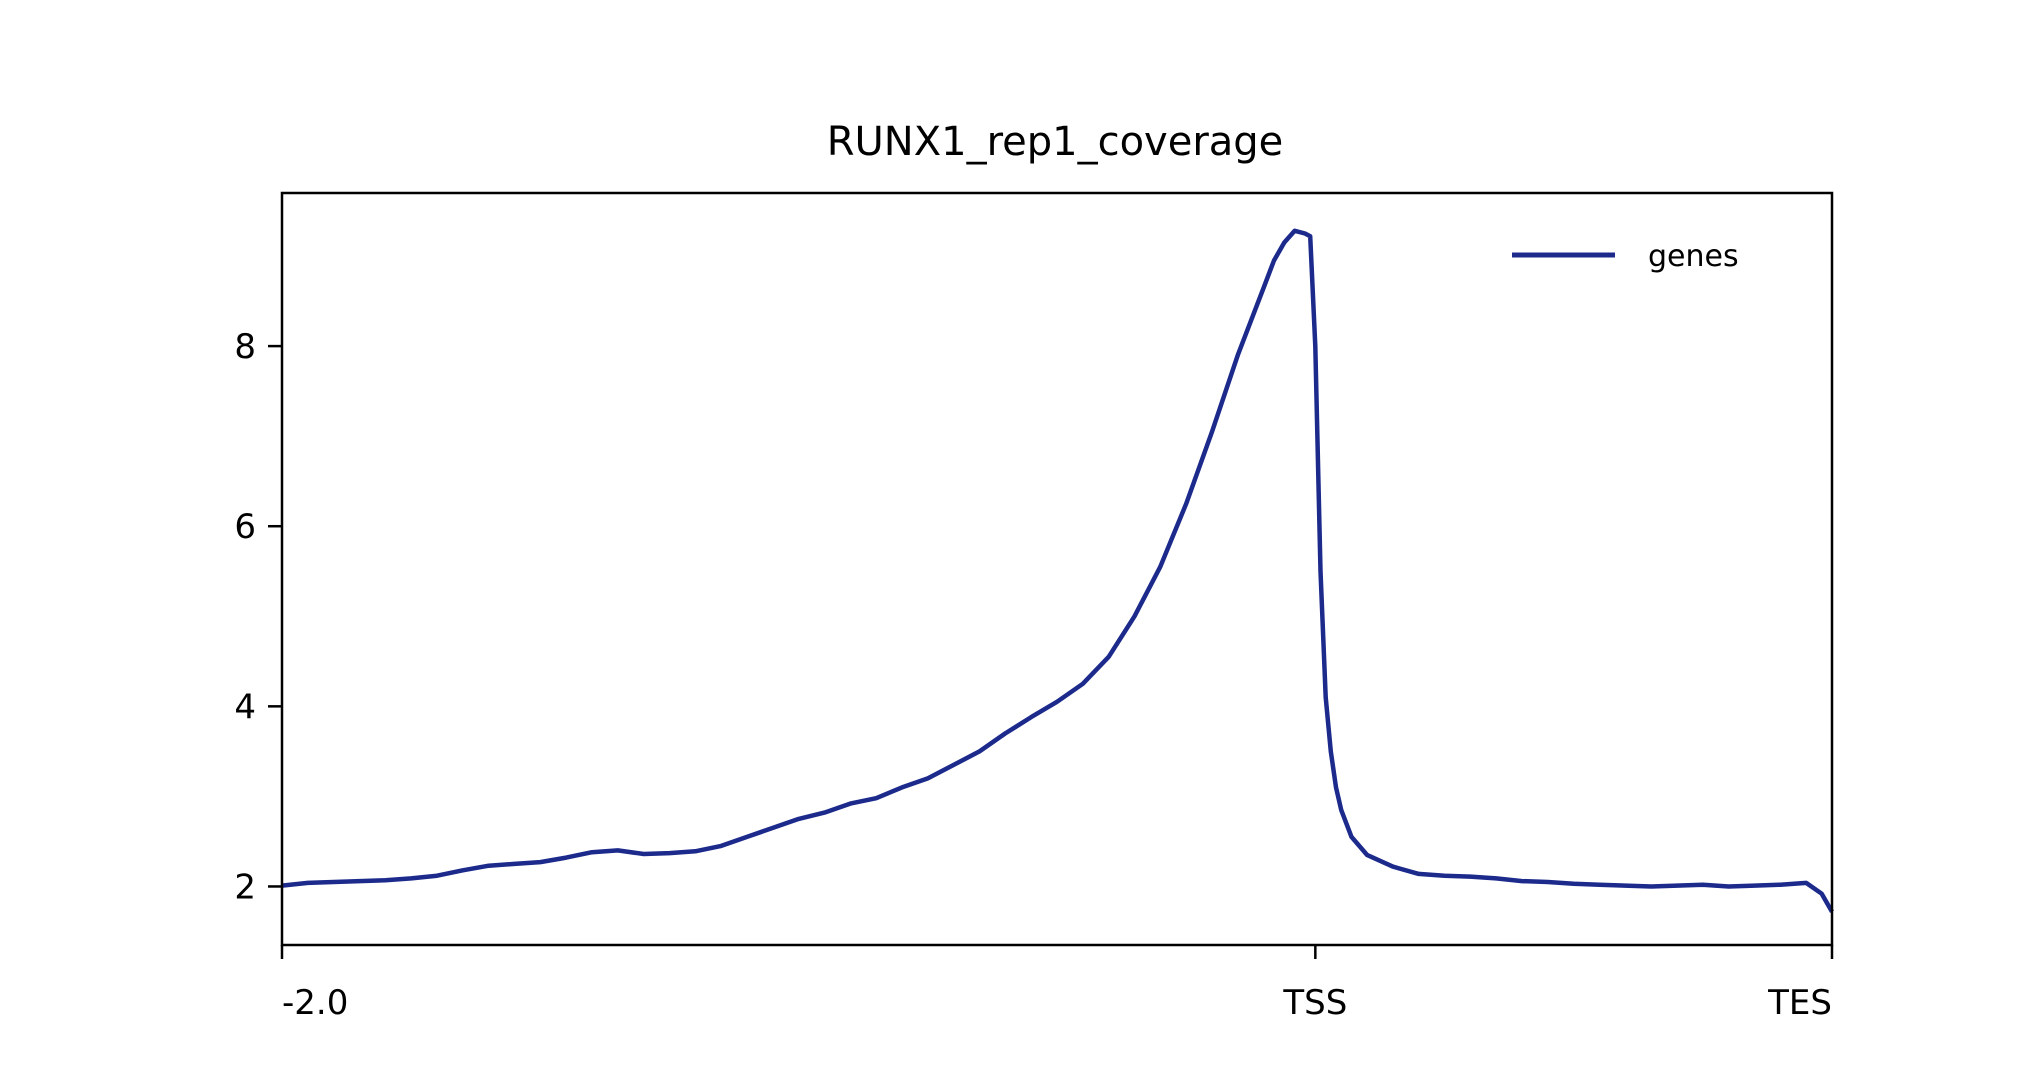 This screenshot has width=2024, height=1088. What do you see at coordinates (245, 347) in the screenshot?
I see `y-tick-label-8: 8` at bounding box center [245, 347].